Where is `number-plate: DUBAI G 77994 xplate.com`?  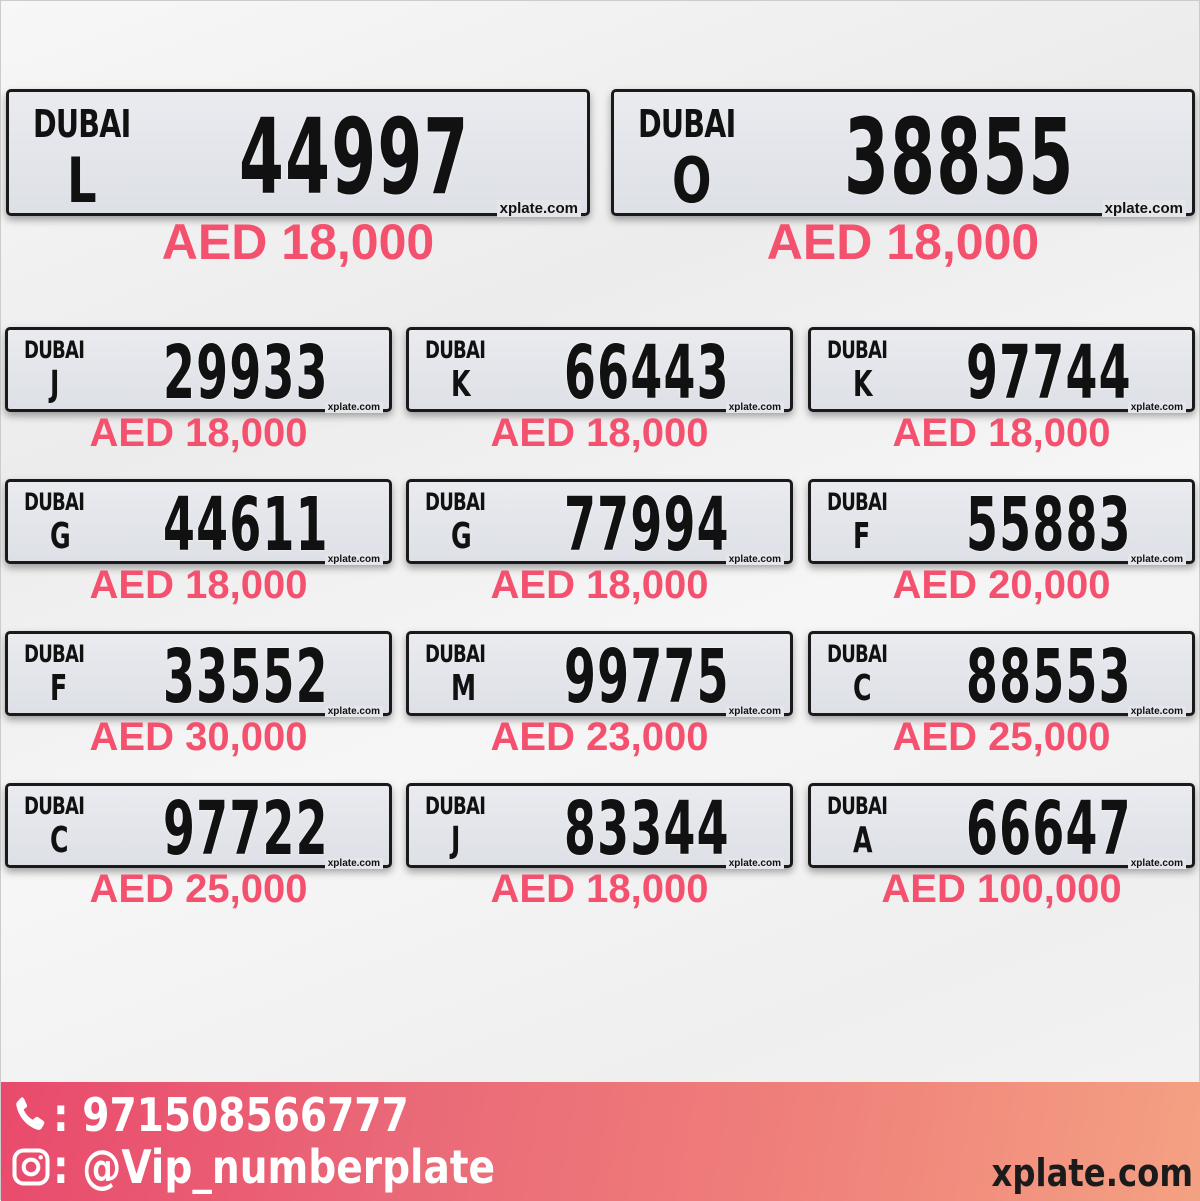
number-plate: DUBAI G 77994 xplate.com is located at coordinates (599, 523).